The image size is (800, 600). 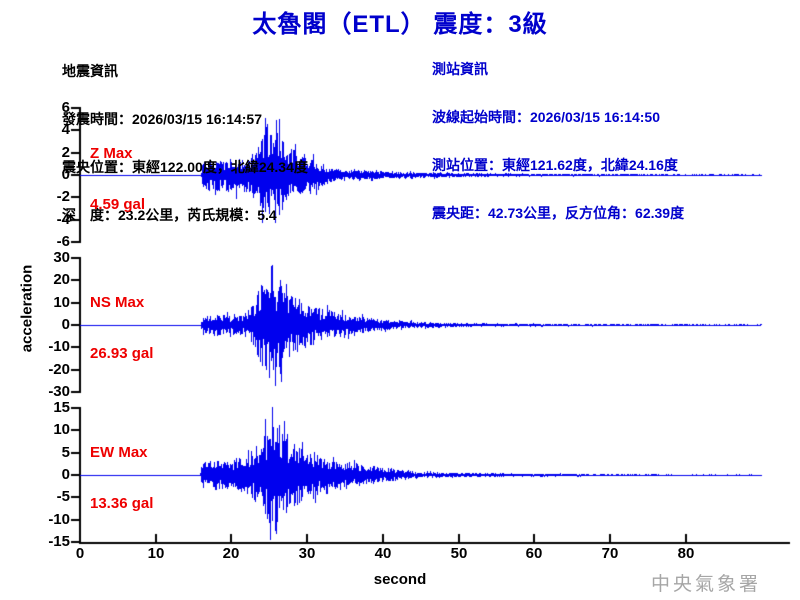 I want to click on x-axis-label: second, so click(x=400, y=579).